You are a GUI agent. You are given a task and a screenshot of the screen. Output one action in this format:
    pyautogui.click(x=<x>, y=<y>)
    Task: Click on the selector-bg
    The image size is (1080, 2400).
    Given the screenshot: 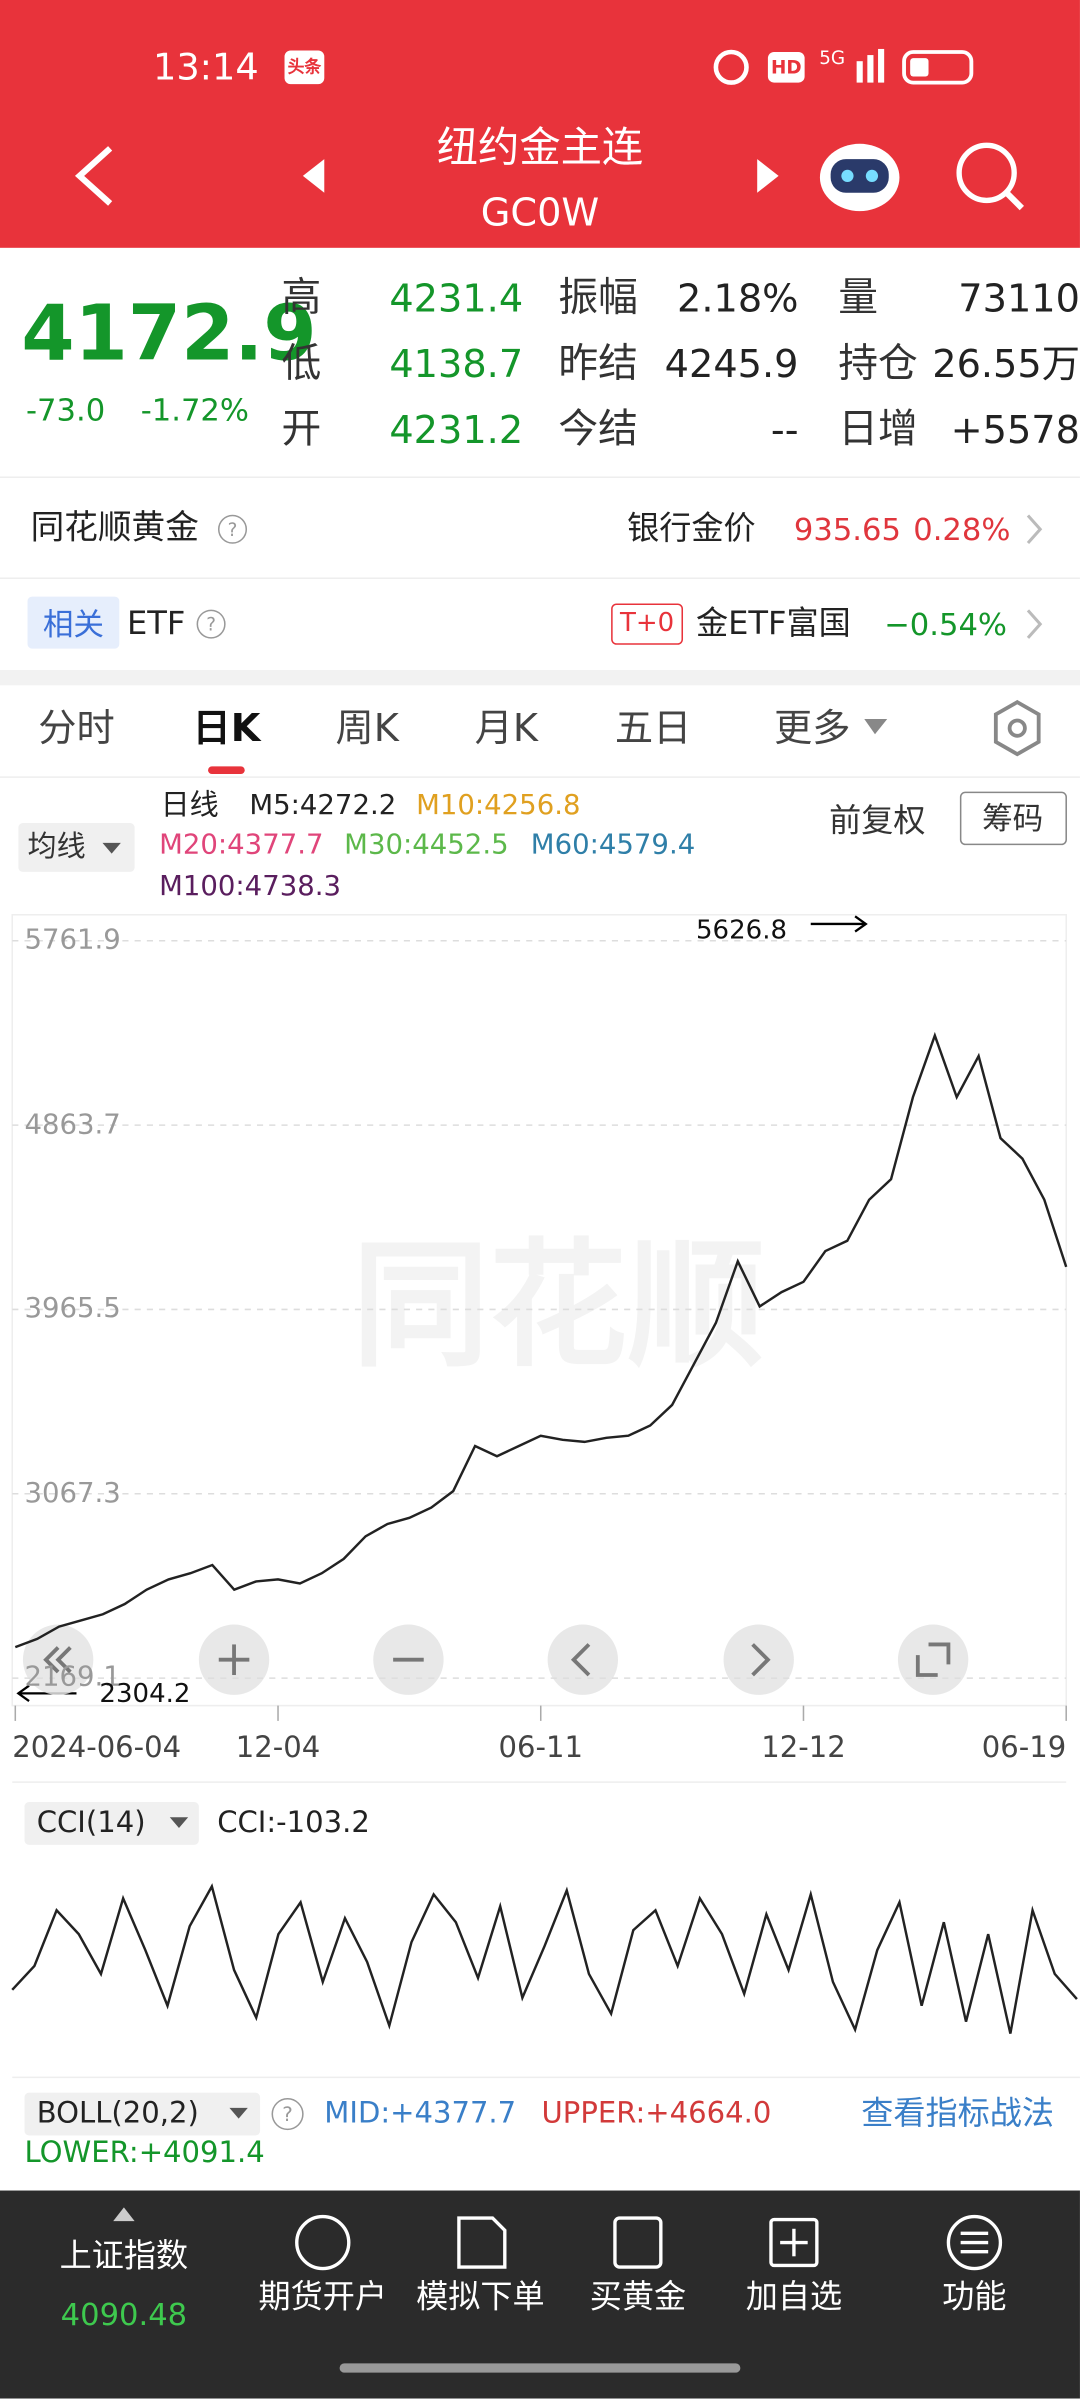 What is the action you would take?
    pyautogui.click(x=76, y=847)
    